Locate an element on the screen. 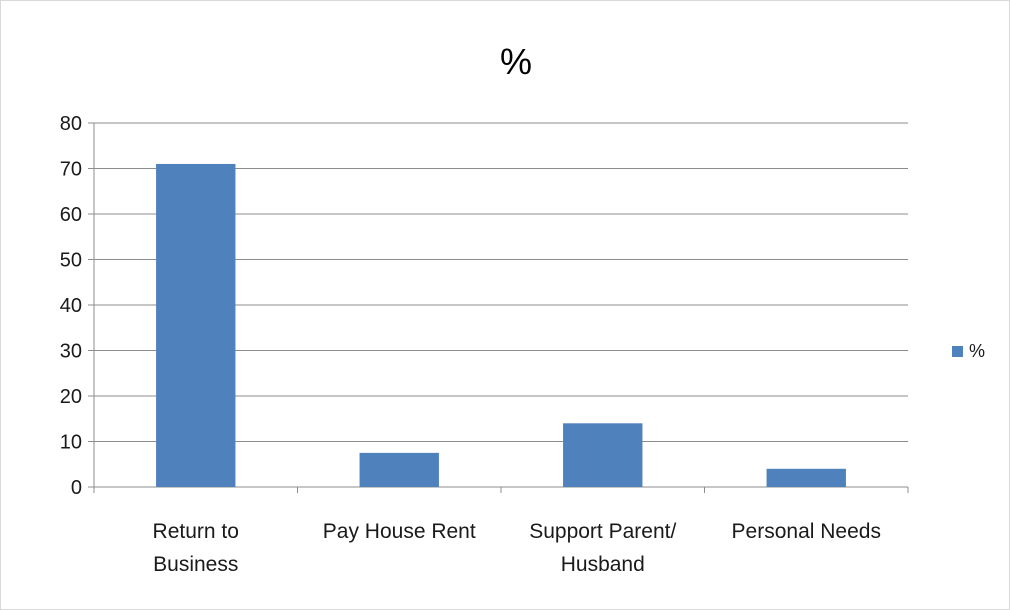 The width and height of the screenshot is (1010, 610). x-category-label-line: Husband is located at coordinates (603, 564).